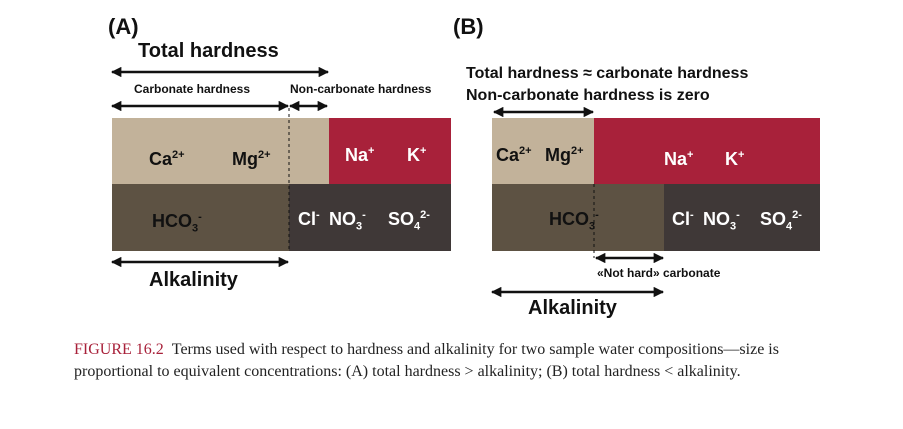  What do you see at coordinates (543, 151) in the screenshot?
I see `ca-mg-block-b` at bounding box center [543, 151].